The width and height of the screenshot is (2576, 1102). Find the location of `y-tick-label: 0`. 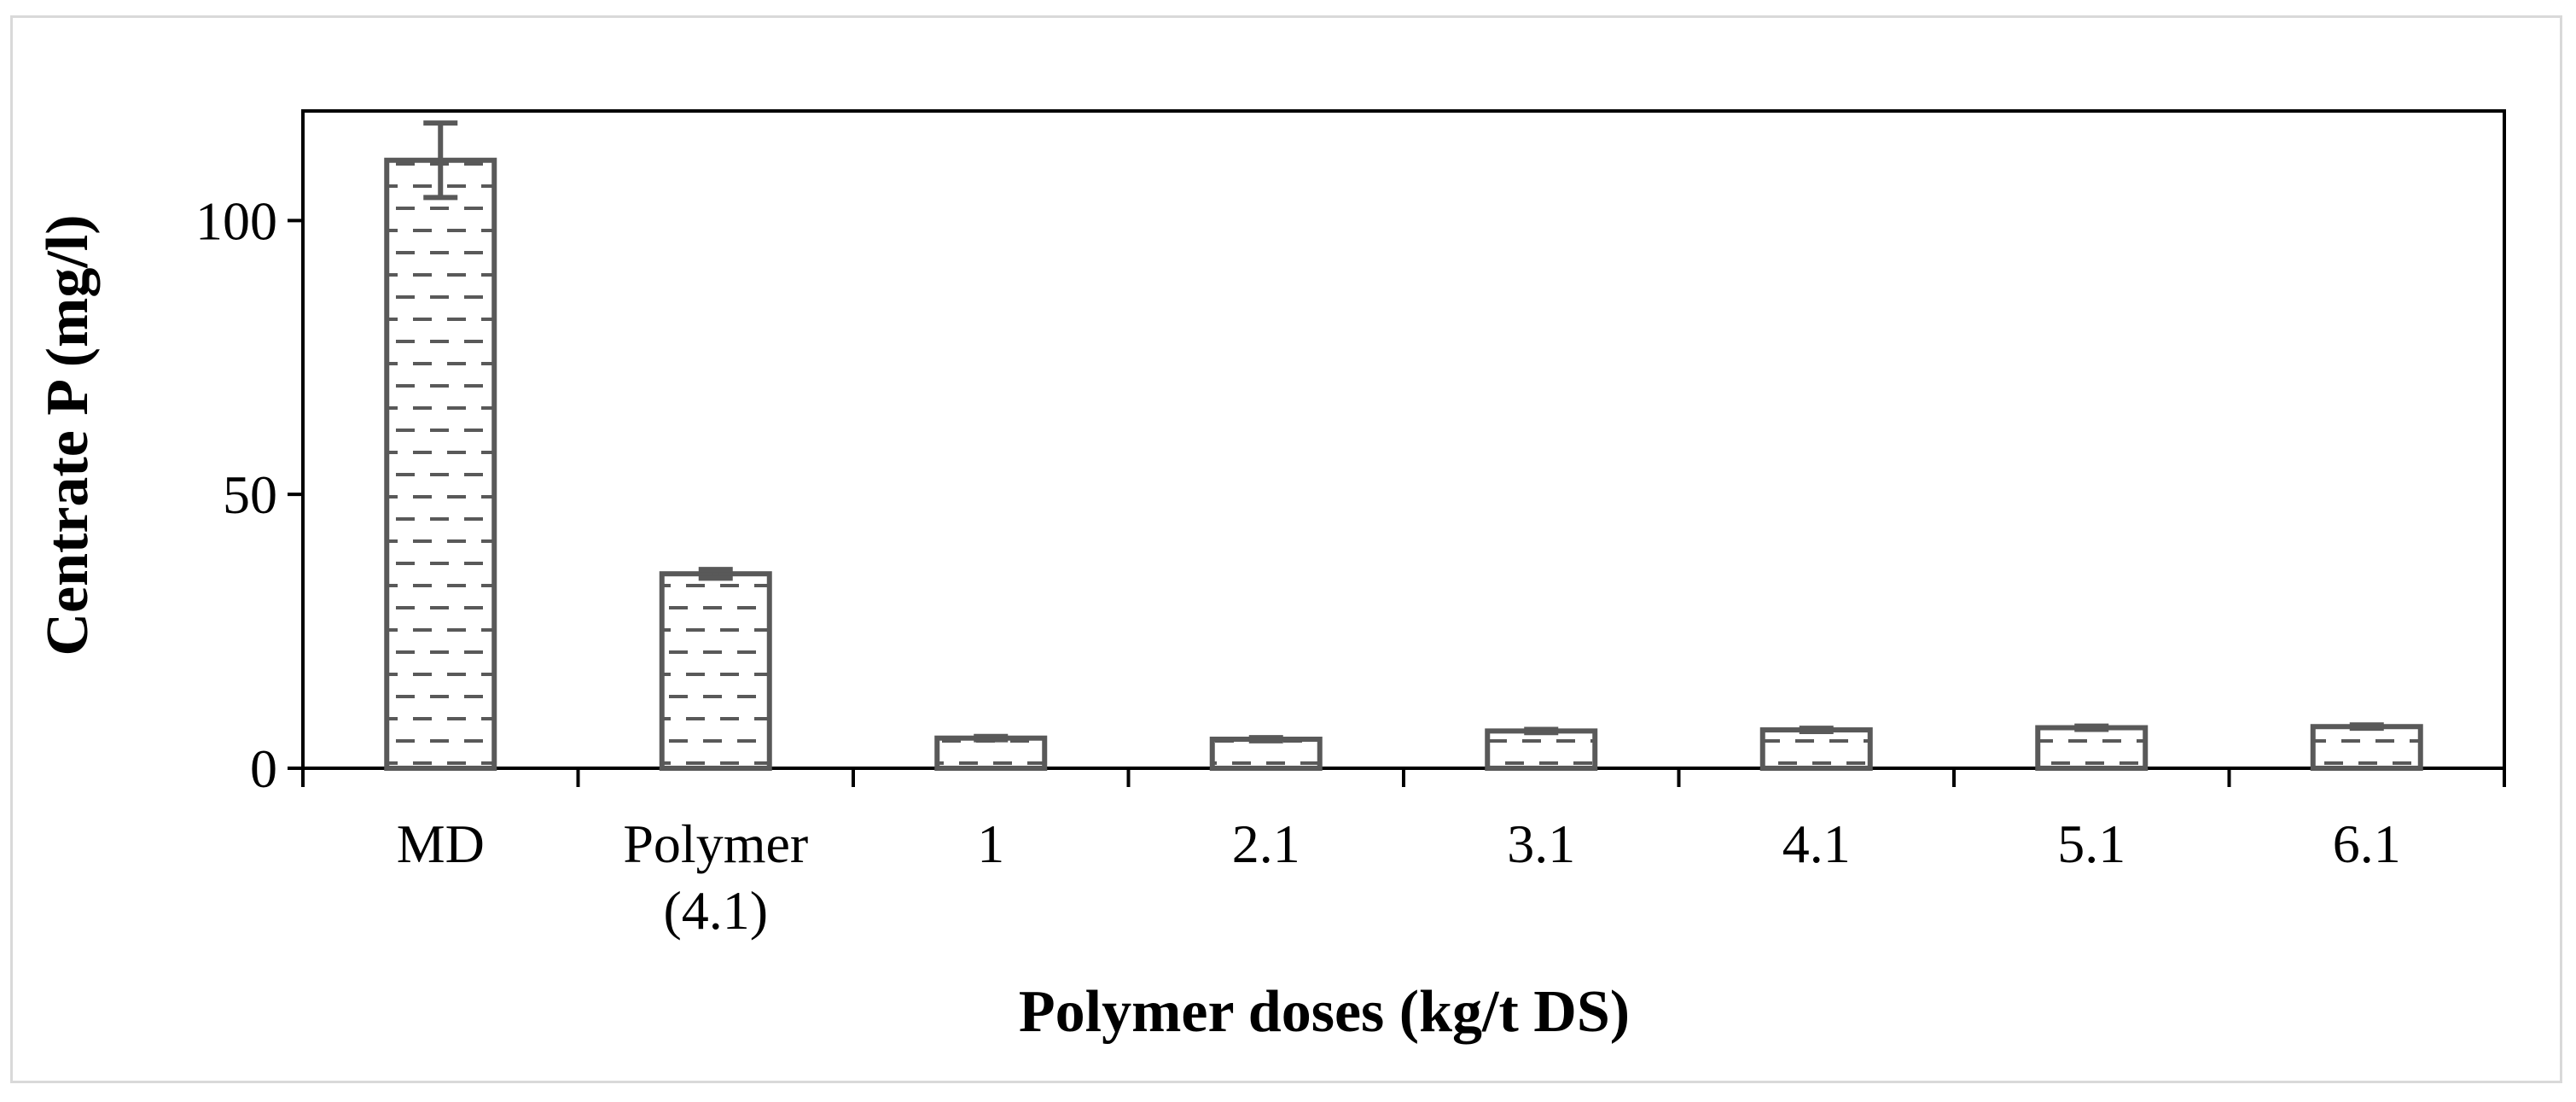

y-tick-label: 0 is located at coordinates (263, 768).